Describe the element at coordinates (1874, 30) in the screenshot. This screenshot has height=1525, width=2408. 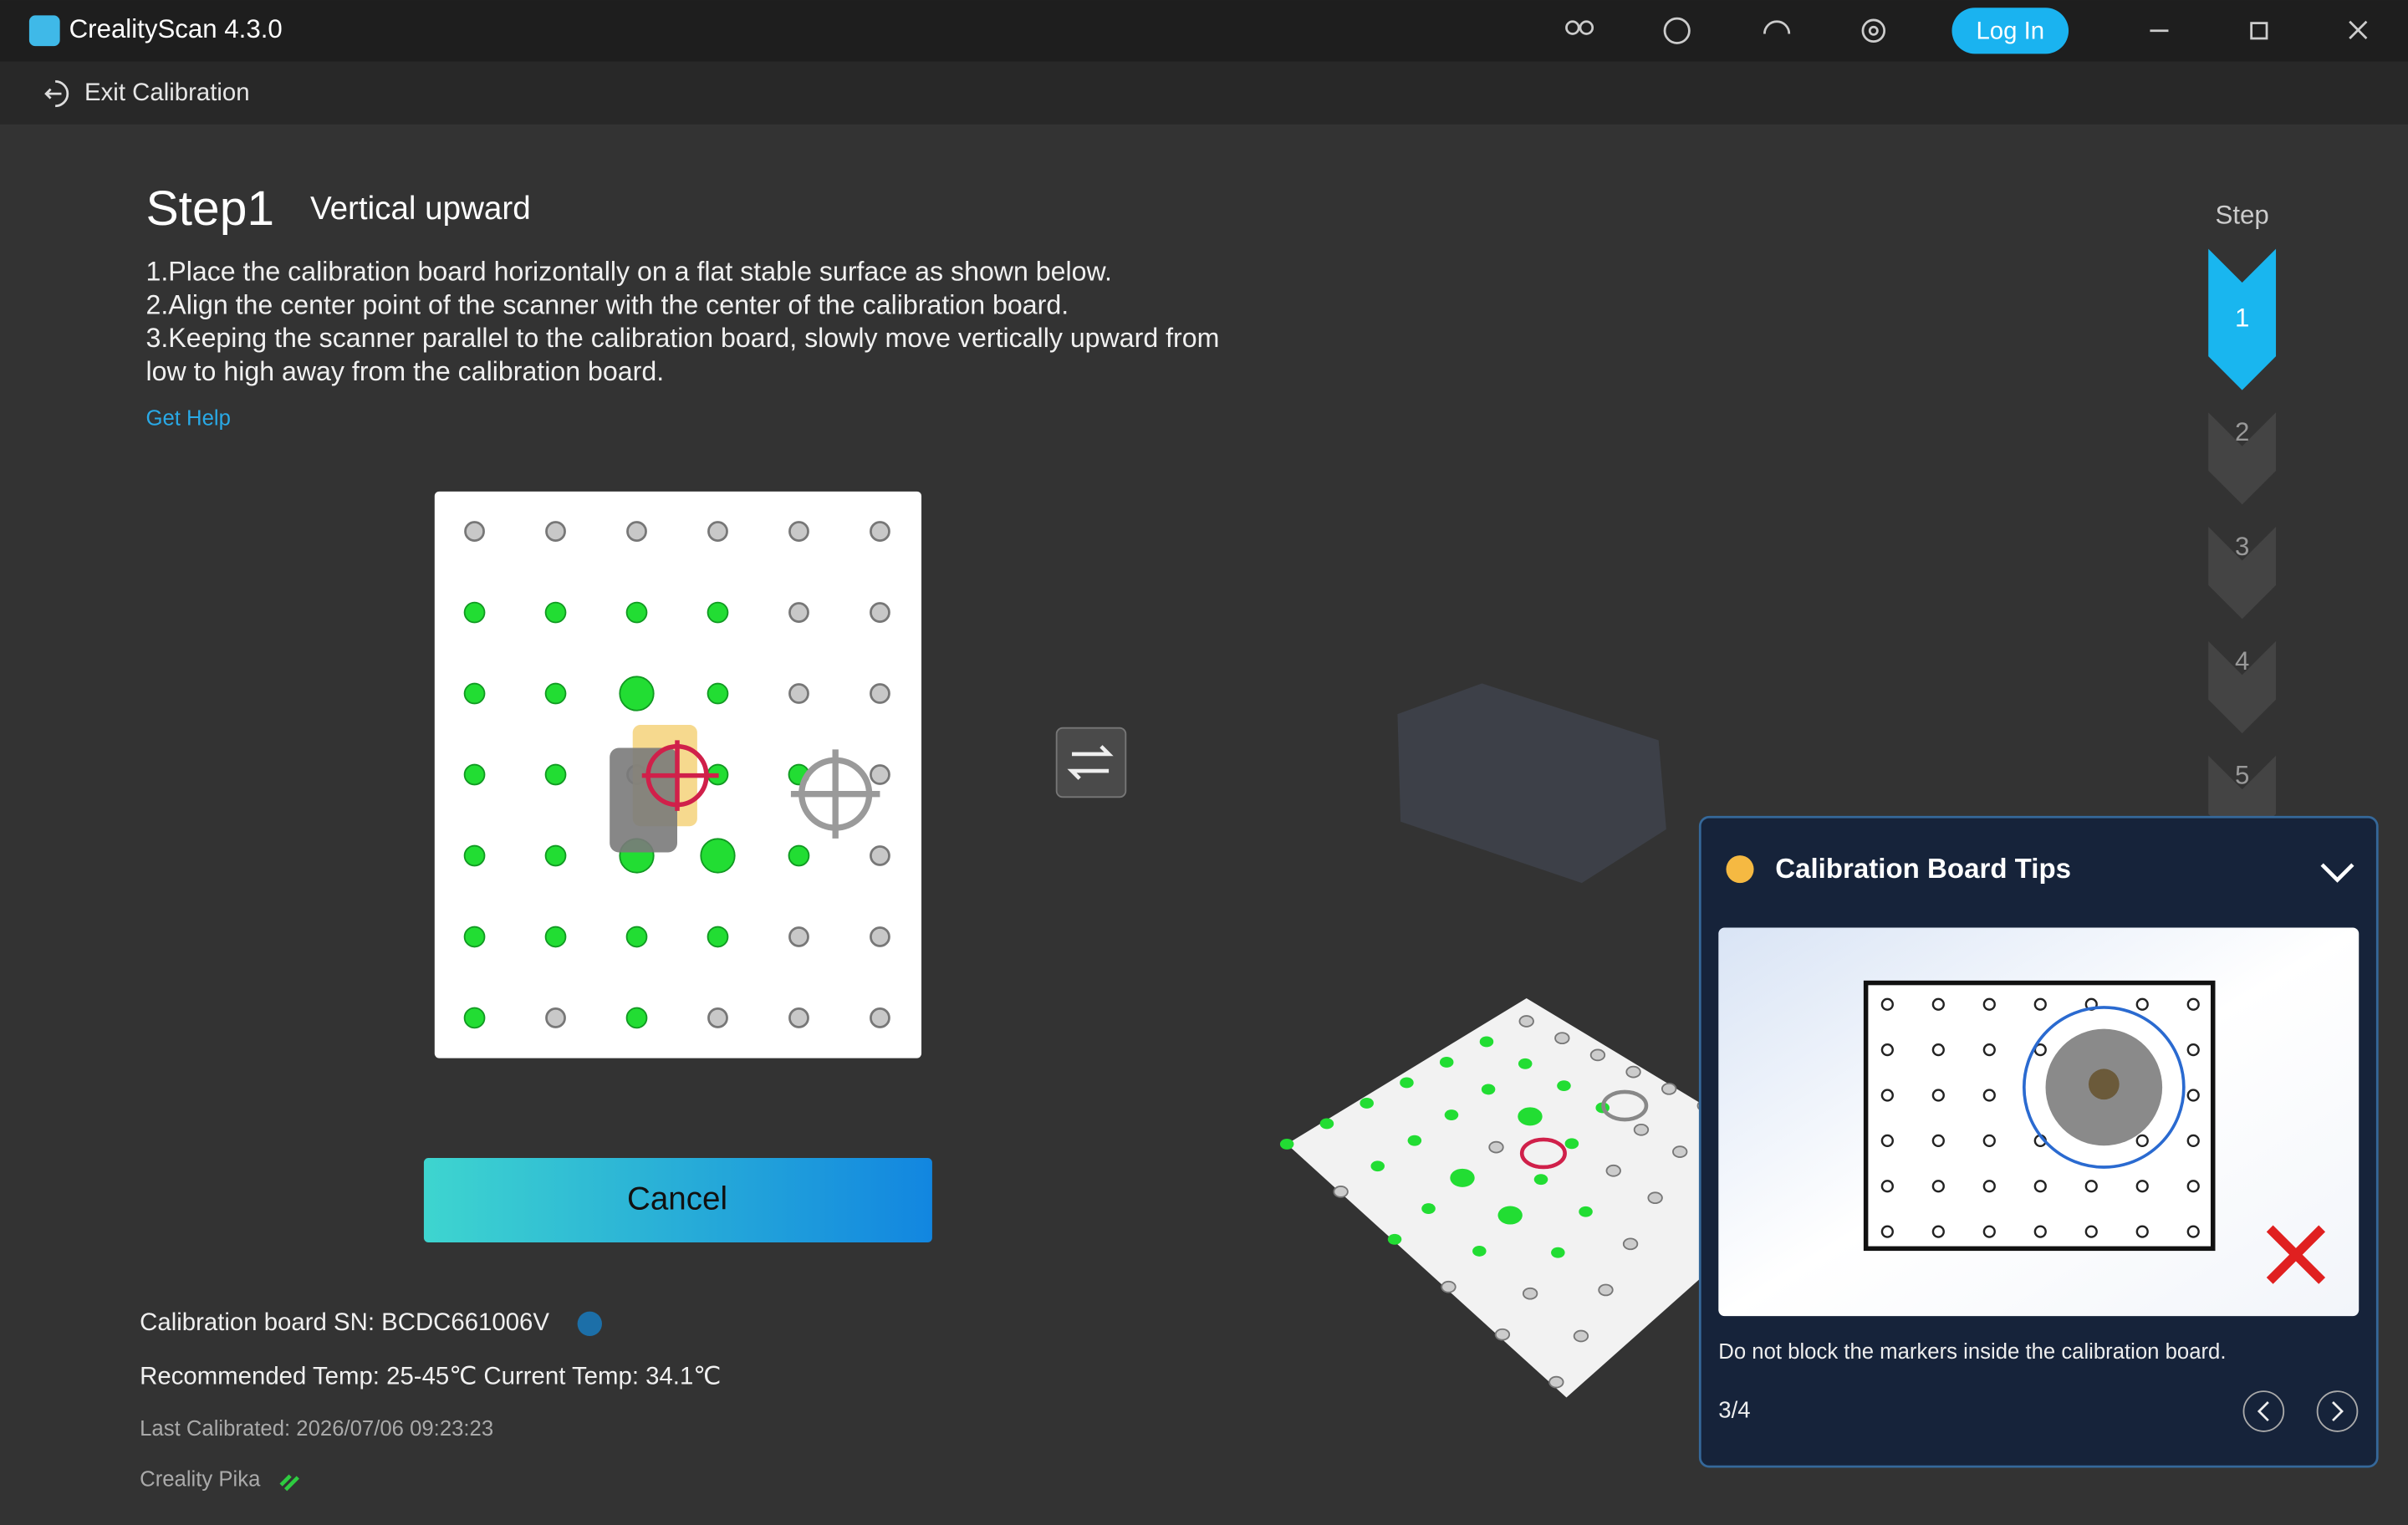
I see `settings-icon` at that location.